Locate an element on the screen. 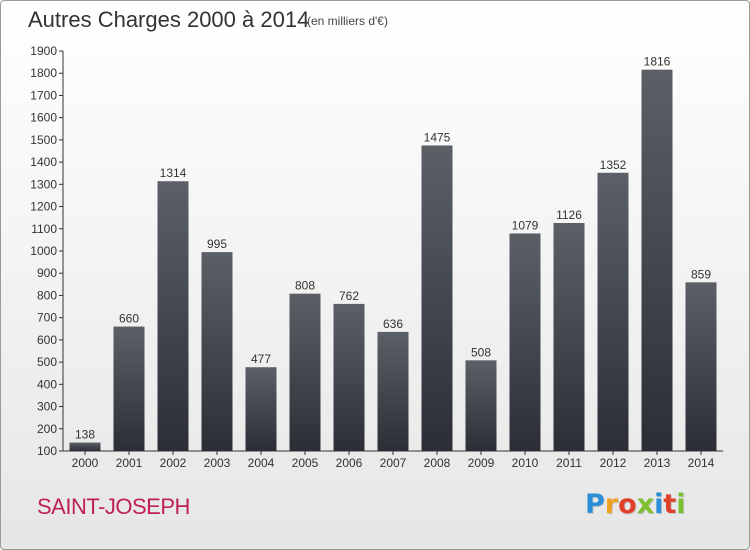 The width and height of the screenshot is (750, 550). bar-2003 is located at coordinates (217, 351).